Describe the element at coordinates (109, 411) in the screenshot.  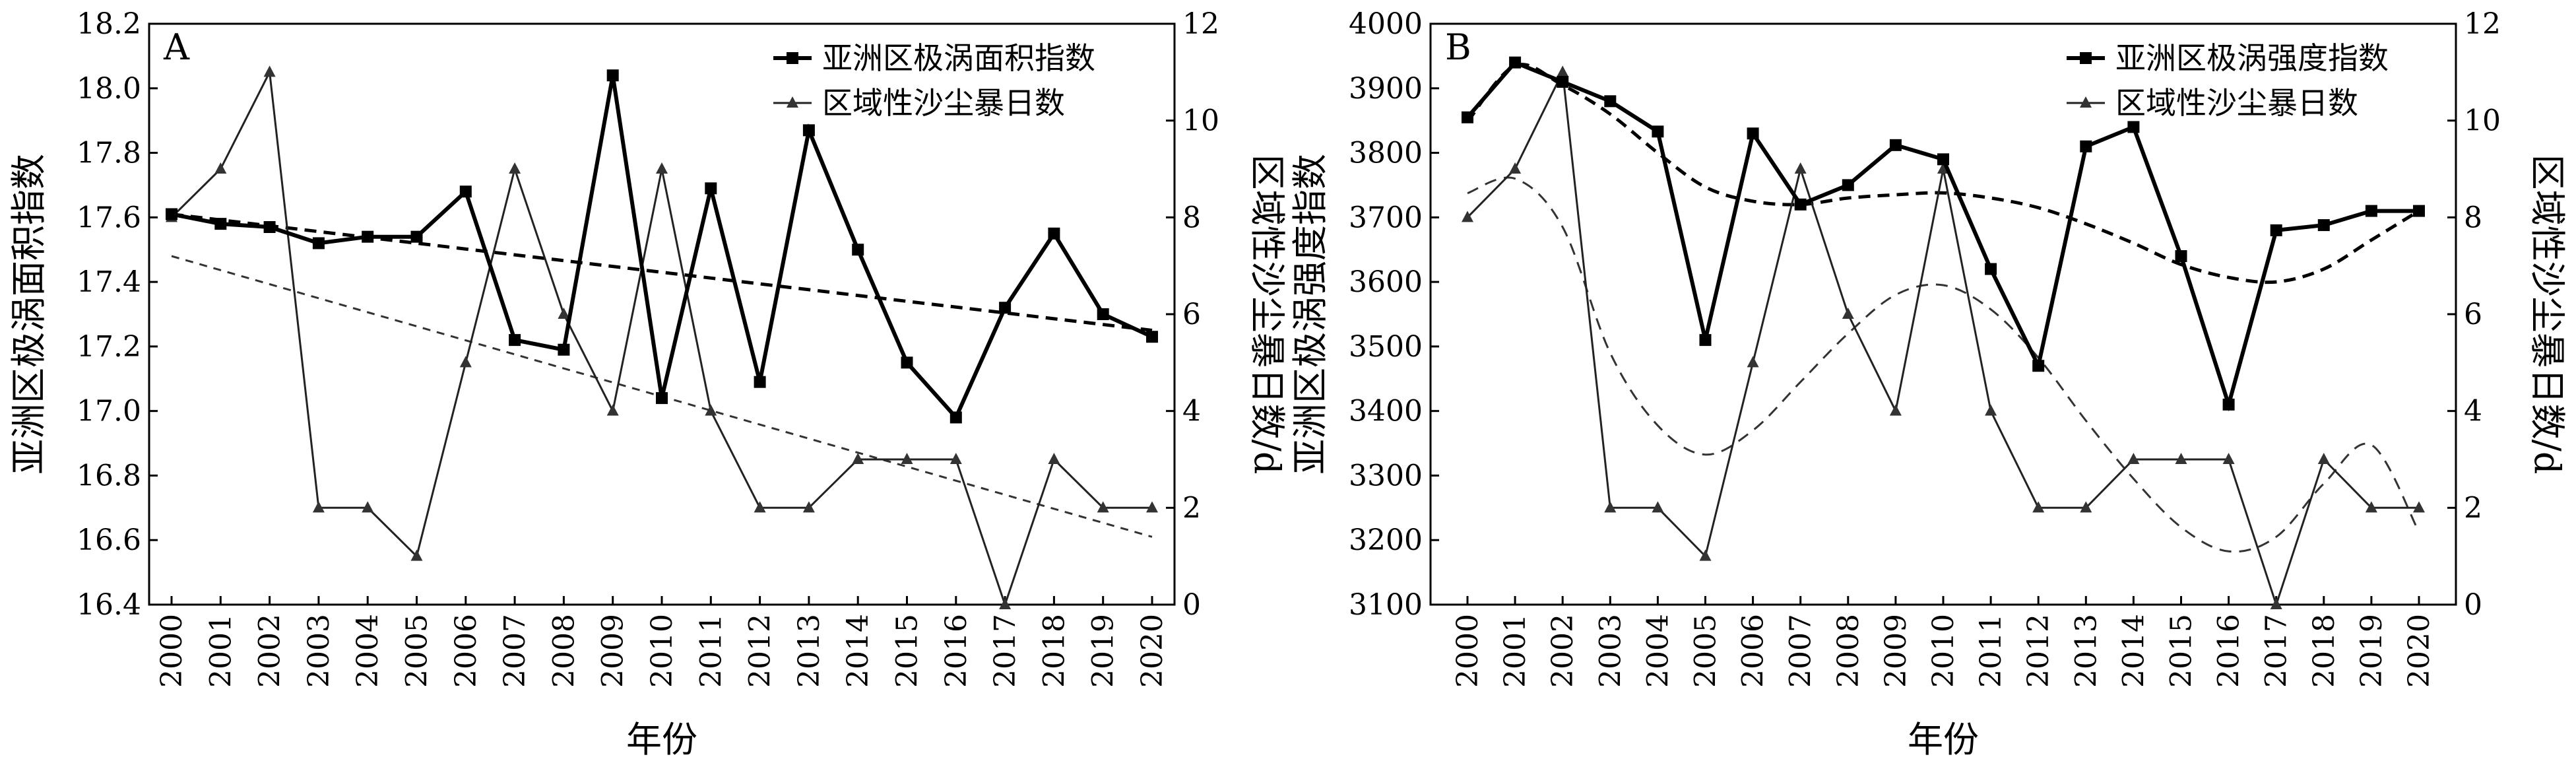
I see `left-axis-tick-label: 17.0` at that location.